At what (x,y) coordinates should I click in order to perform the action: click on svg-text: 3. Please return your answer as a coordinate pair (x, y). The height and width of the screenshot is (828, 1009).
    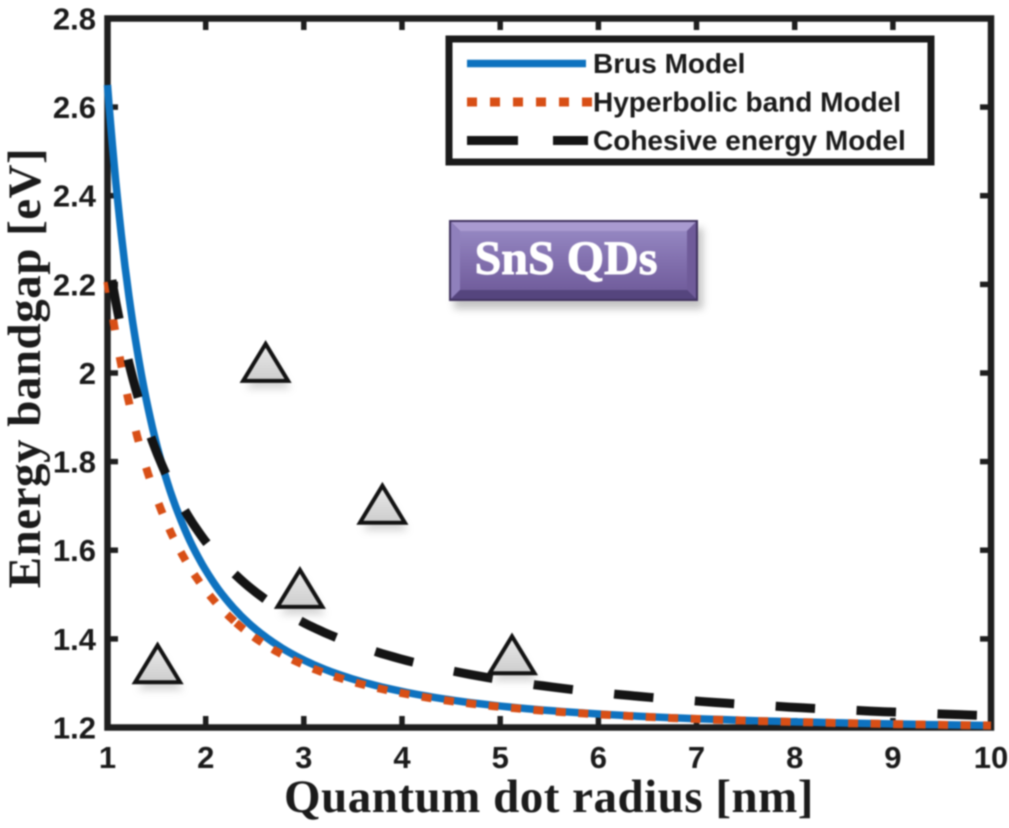
    Looking at the image, I should click on (303, 757).